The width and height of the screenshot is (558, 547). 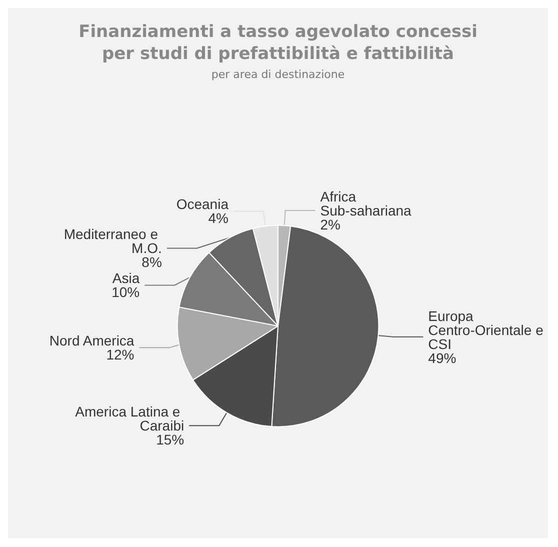 What do you see at coordinates (218, 218) in the screenshot?
I see `data-label: 4%` at bounding box center [218, 218].